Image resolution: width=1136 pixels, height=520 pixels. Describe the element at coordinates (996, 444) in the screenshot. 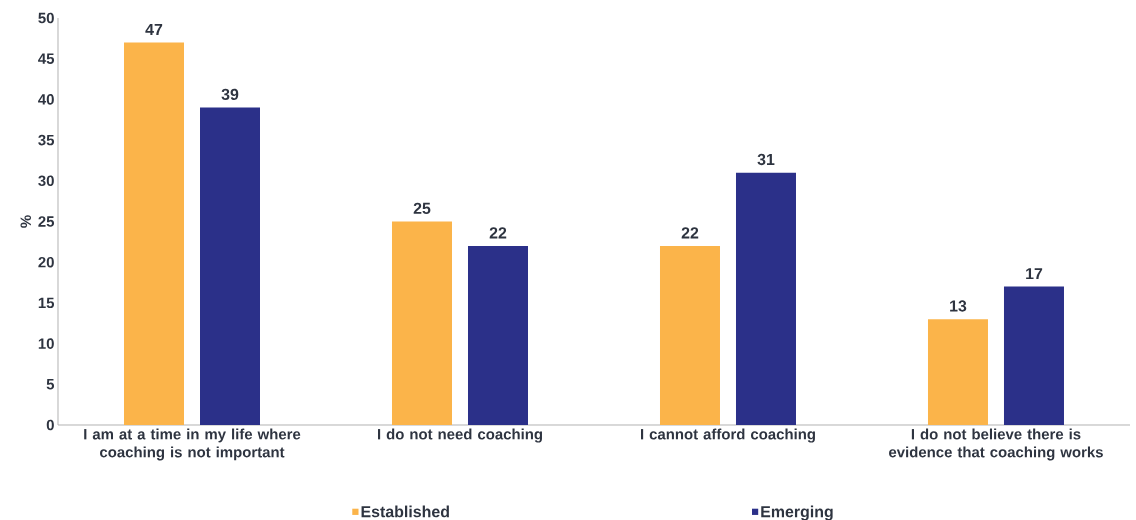

I see `x-tick-label: I do not believe there is evidence that coaching works` at that location.